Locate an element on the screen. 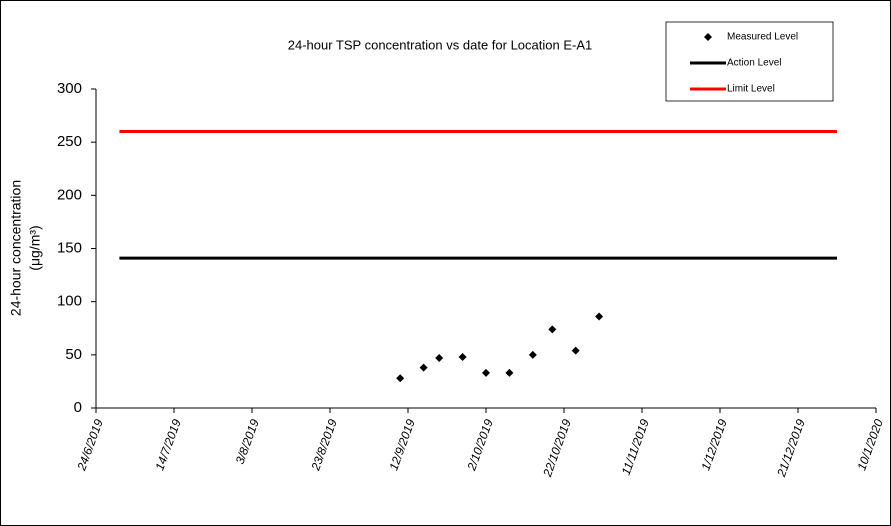  legend-label: Measured Level is located at coordinates (762, 37).